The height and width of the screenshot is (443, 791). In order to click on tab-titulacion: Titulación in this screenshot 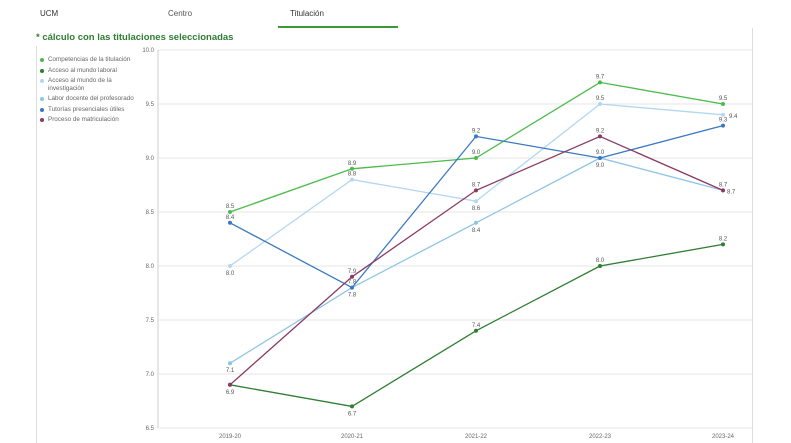, I will do `click(307, 13)`.